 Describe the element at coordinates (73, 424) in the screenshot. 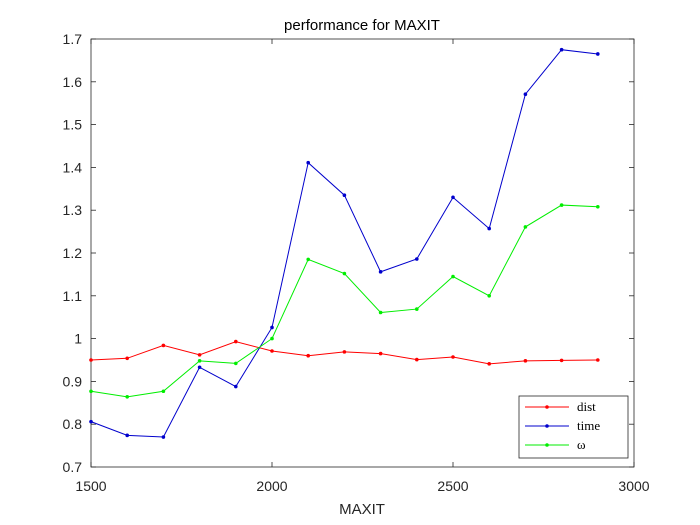

I see `y-tick-label: 0.8` at that location.